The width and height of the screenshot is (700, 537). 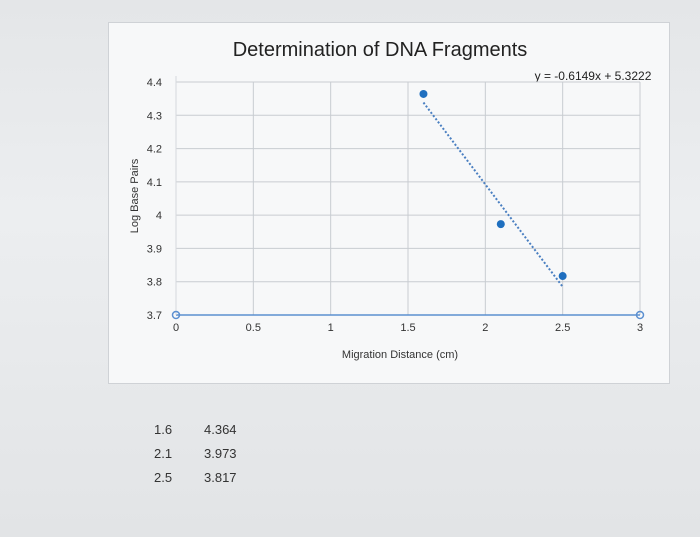 What do you see at coordinates (380, 50) in the screenshot?
I see `chart-title: Determination of DNA Fragments` at bounding box center [380, 50].